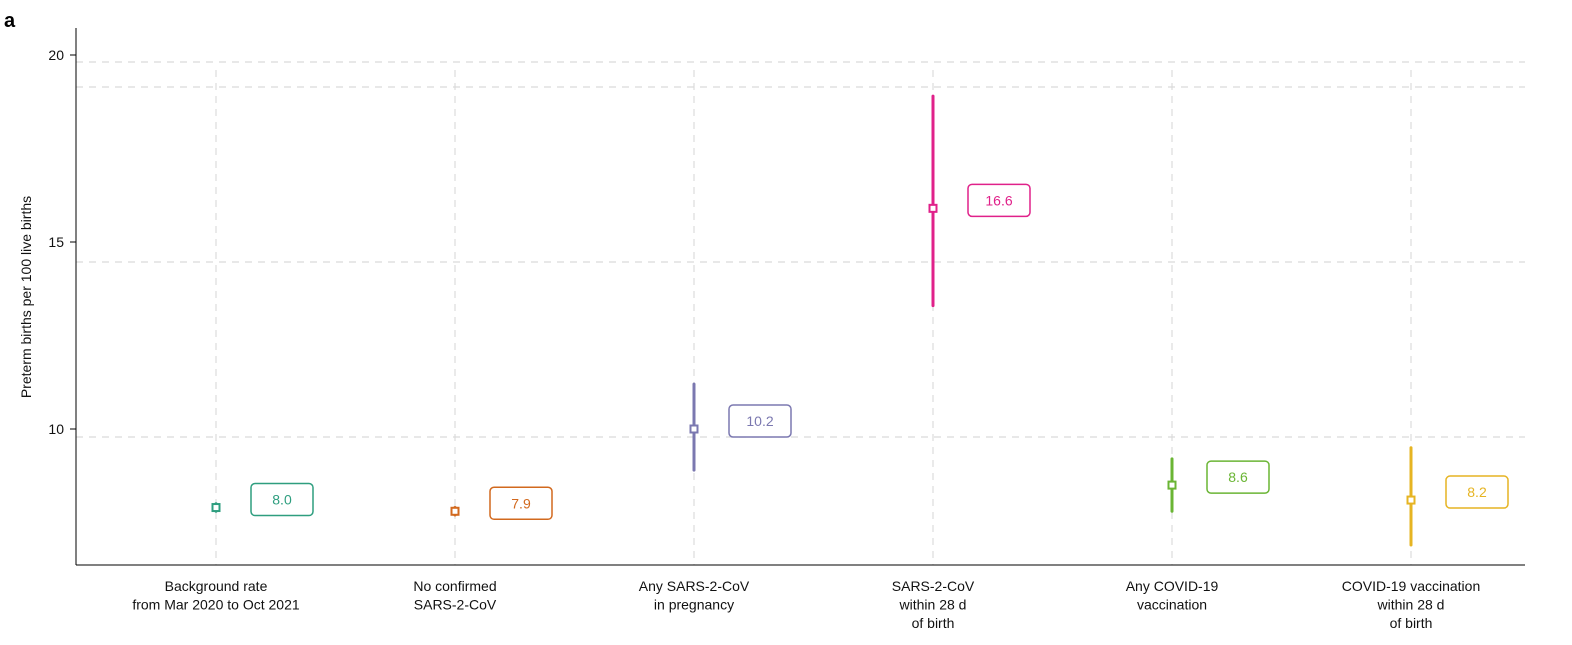 The image size is (1572, 645). Describe the element at coordinates (694, 586) in the screenshot. I see `x-tick-label-line: Any SARS-2-CoV` at that location.